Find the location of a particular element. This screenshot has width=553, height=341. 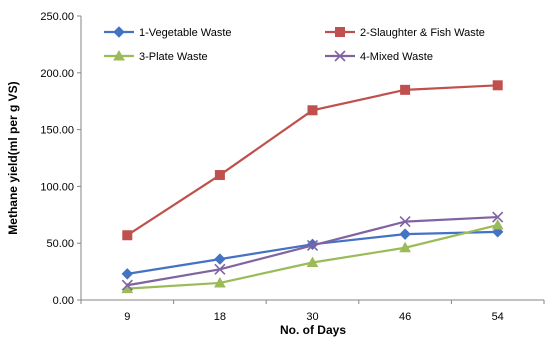

y-tick-label: 0.00 is located at coordinates (63, 301).